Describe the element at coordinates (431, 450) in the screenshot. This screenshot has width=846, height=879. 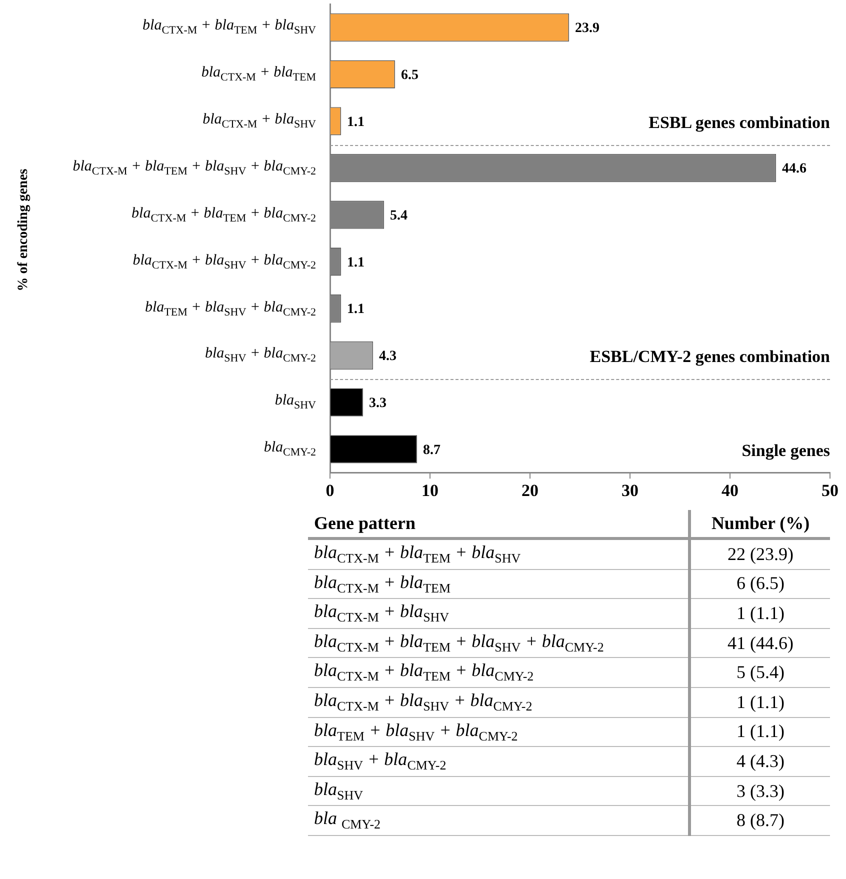
I see `data-label: 8.7` at that location.